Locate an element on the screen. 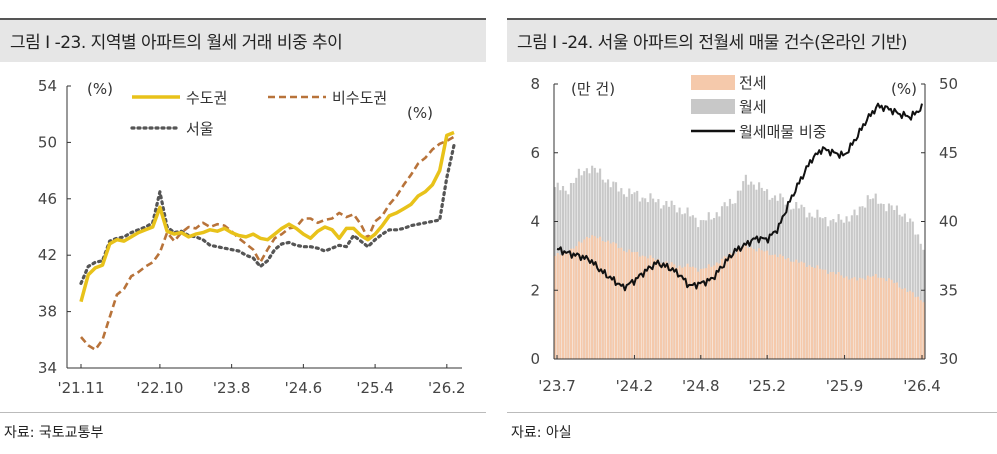  left-title-bar: 그림 I -23. 지역별 아파트의 월세 거래 비중 추이 is located at coordinates (243, 40).